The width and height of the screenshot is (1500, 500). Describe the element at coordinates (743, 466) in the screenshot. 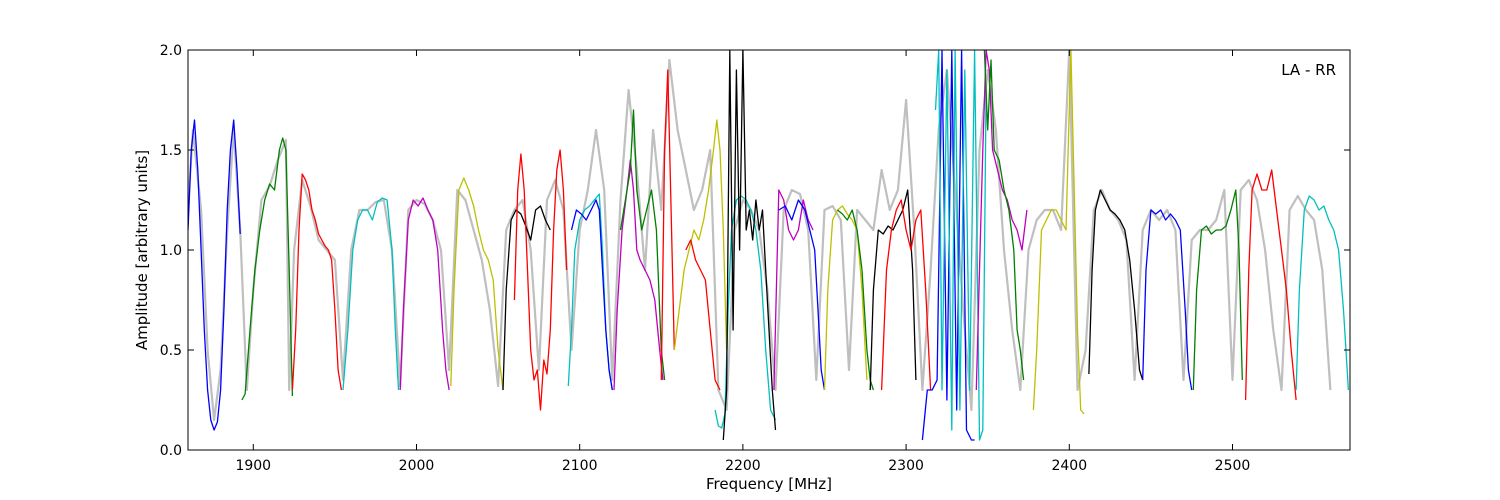

I see `x-tick-label: 2200` at that location.